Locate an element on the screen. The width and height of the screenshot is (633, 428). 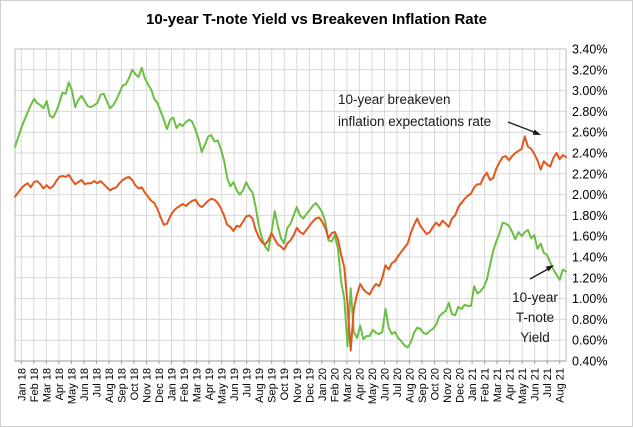
x-tick-label: Mar 19 is located at coordinates (198, 385).